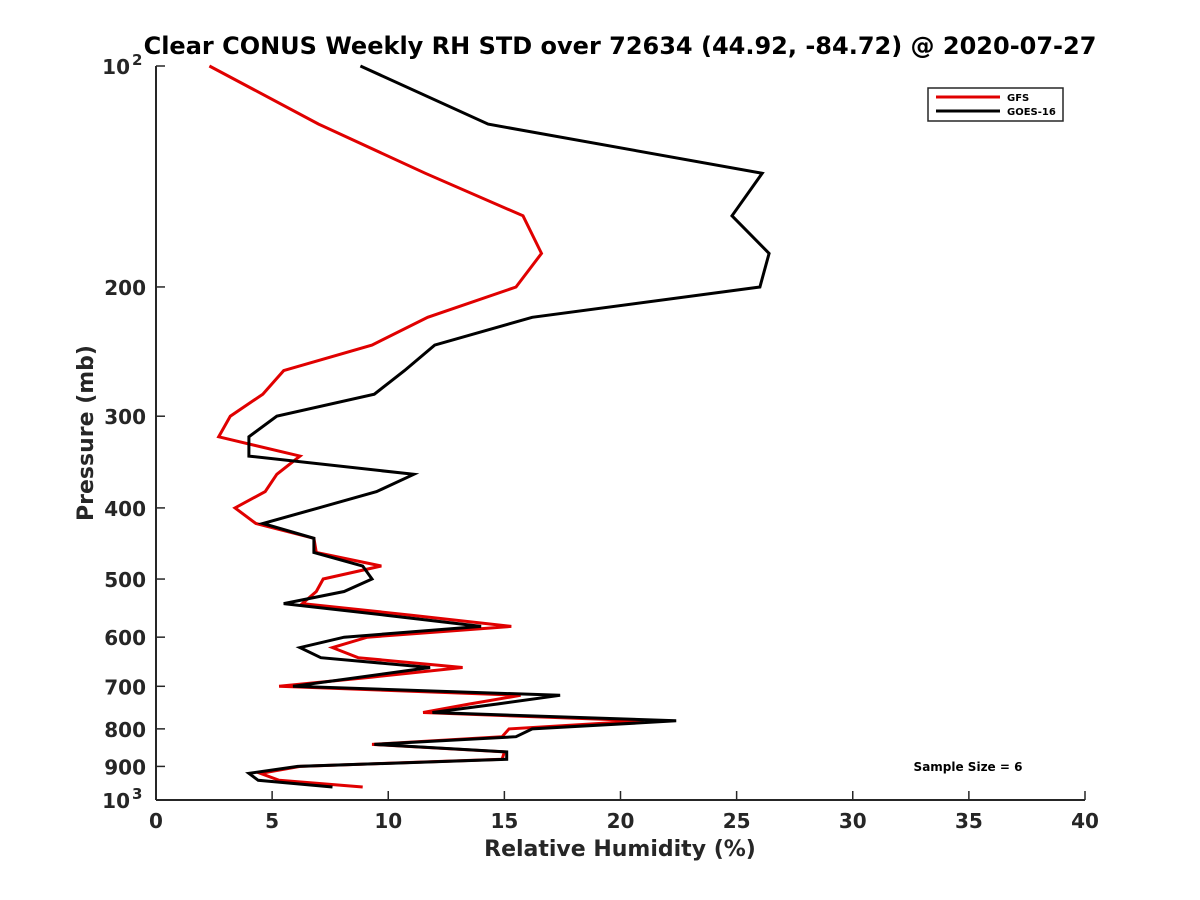 This screenshot has height=900, width=1200. What do you see at coordinates (125, 687) in the screenshot?
I see `y-tick-label: 700` at bounding box center [125, 687].